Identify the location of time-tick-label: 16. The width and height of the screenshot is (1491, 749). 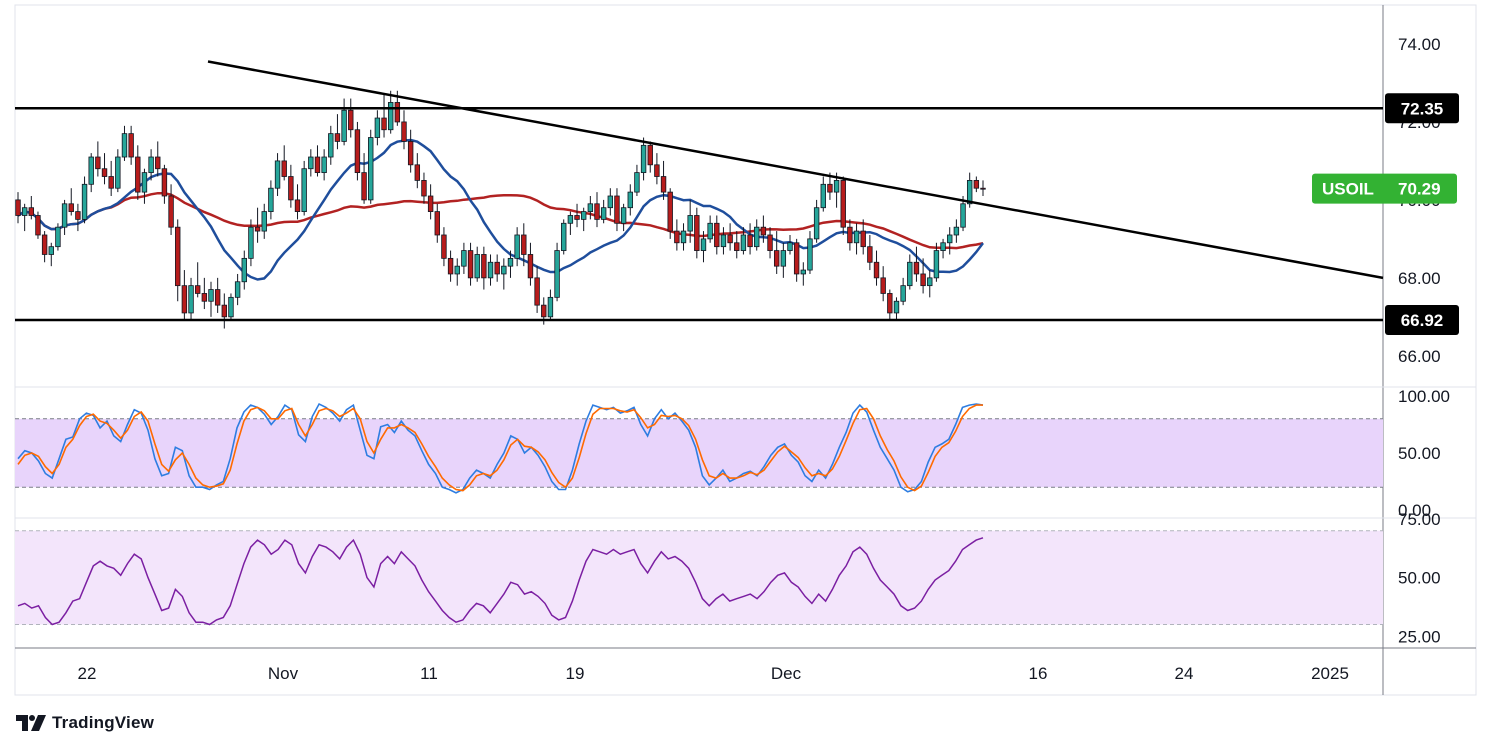
(1038, 673).